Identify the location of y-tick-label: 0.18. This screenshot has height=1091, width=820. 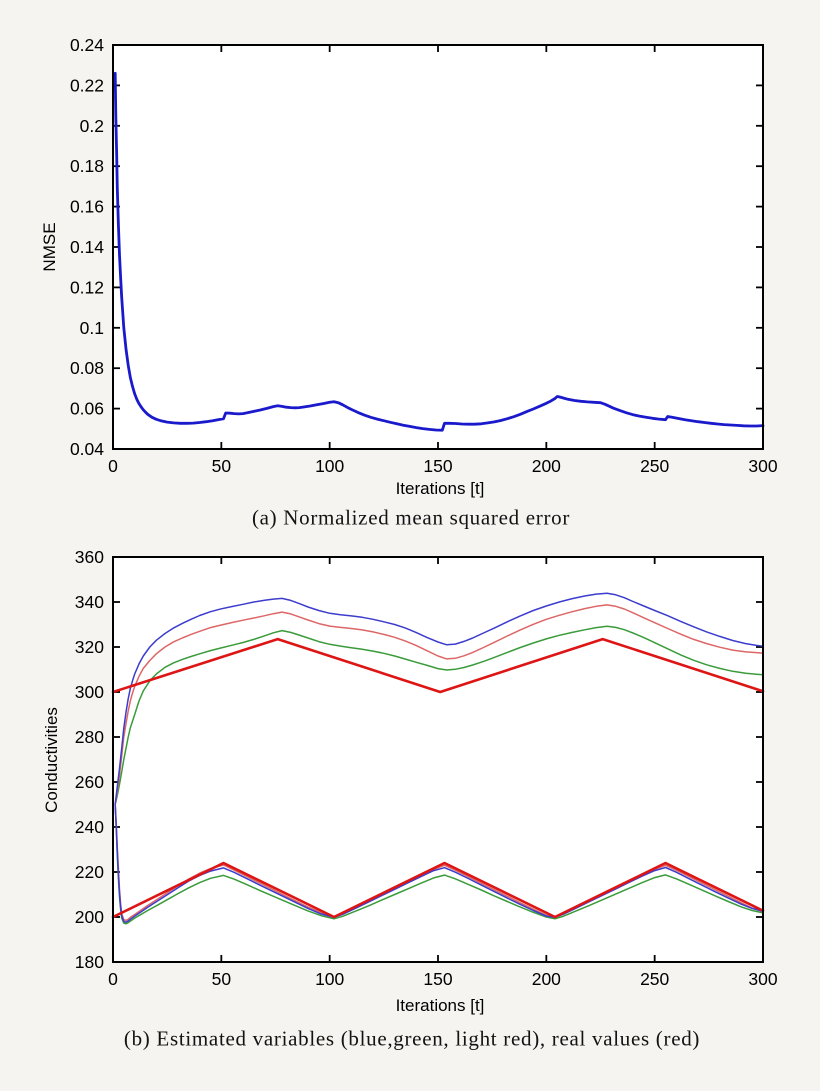
(87, 166).